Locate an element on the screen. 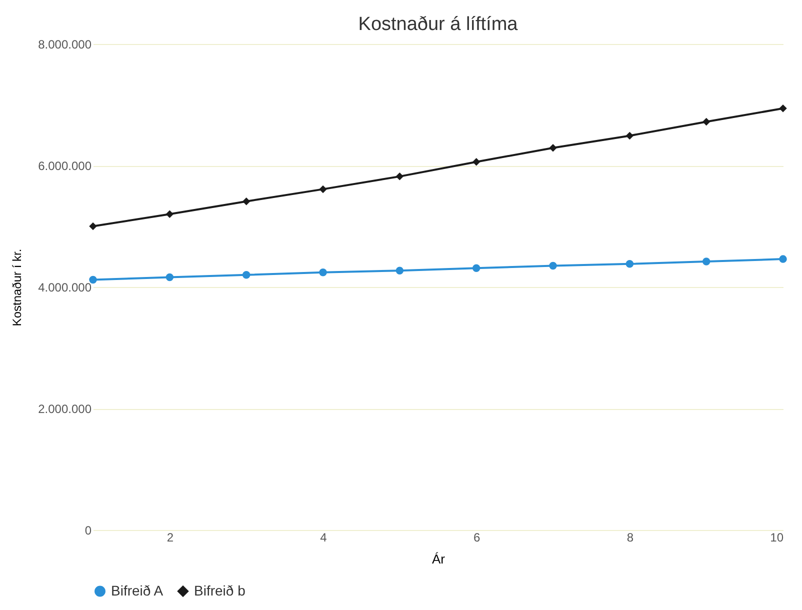 This screenshot has height=610, width=802. legend-label: Bifreið A is located at coordinates (137, 590).